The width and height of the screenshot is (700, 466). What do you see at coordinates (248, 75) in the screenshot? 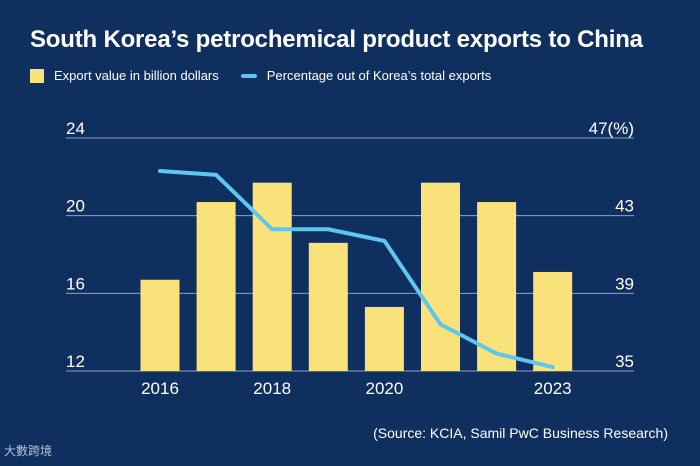
I see `legend-line-swatch` at bounding box center [248, 75].